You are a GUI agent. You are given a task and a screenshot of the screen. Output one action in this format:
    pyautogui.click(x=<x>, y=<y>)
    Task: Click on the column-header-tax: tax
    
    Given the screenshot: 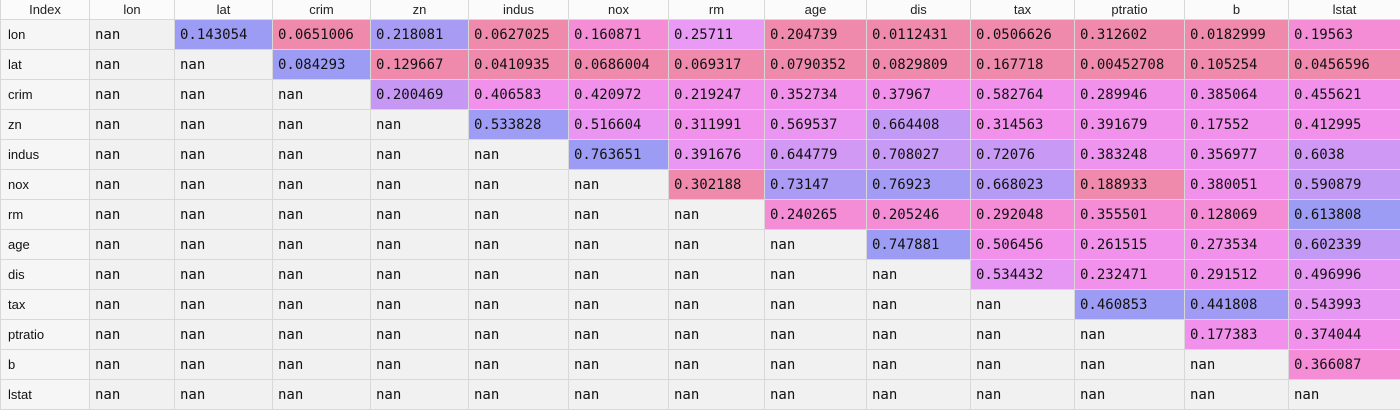 What is the action you would take?
    pyautogui.click(x=1022, y=10)
    